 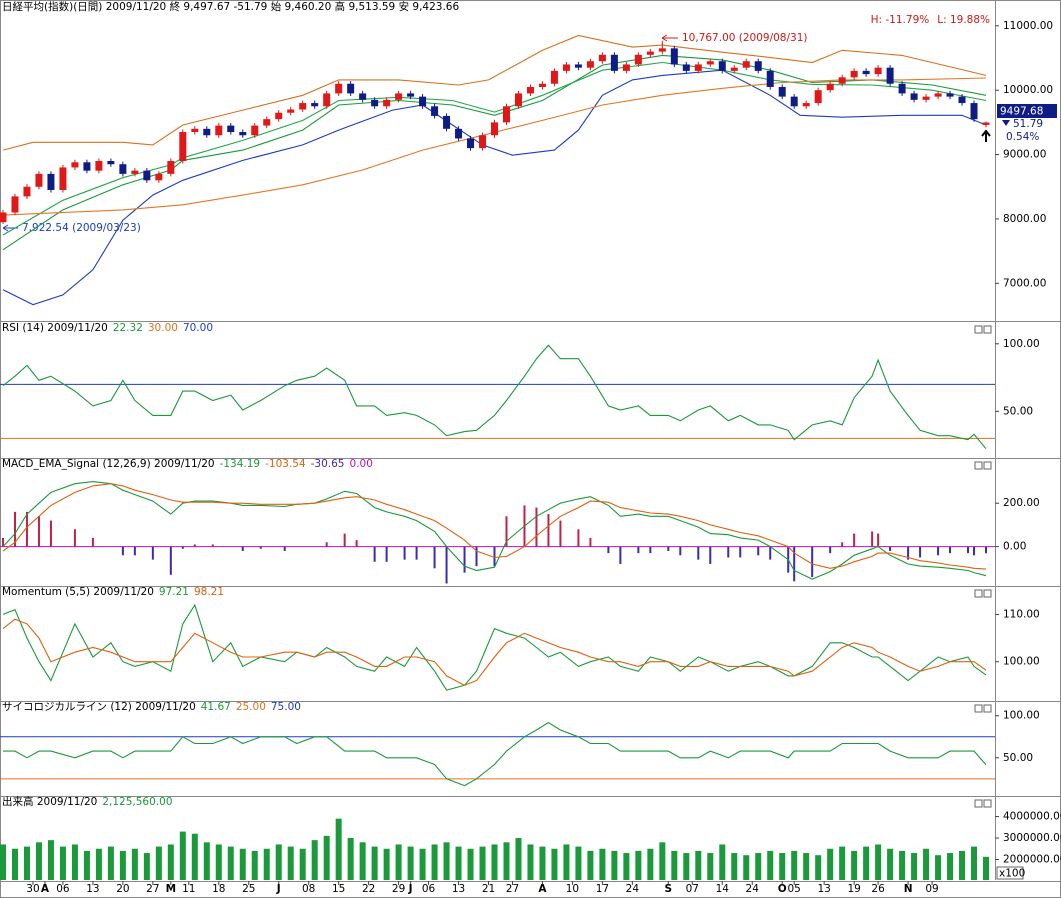 I want to click on low-label: L: 19.88%, so click(x=963, y=20).